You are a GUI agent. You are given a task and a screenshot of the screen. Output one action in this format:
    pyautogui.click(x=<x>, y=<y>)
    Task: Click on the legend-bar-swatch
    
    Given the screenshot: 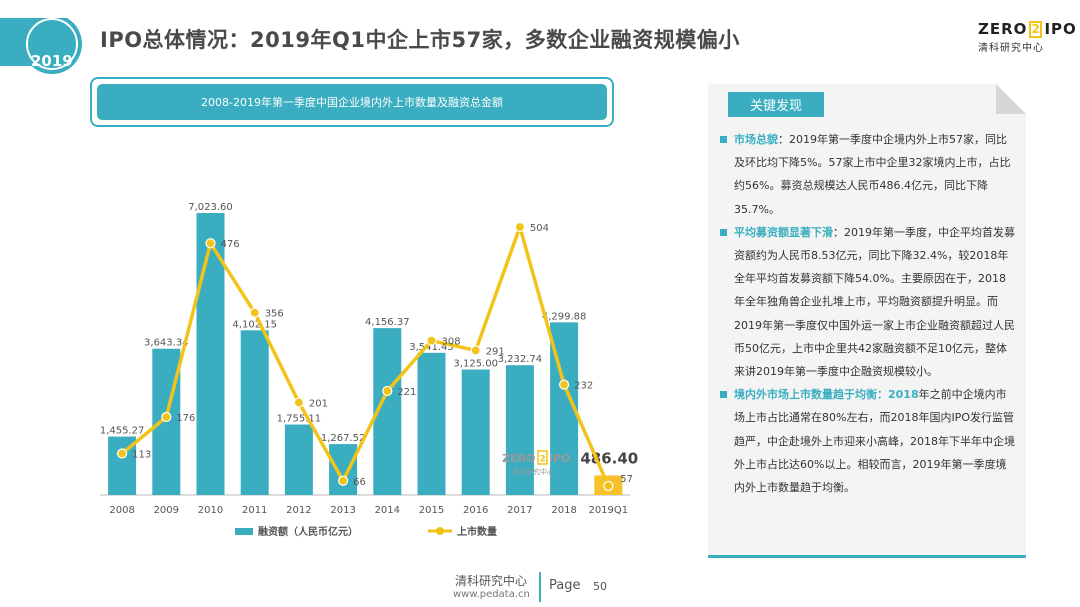 What is the action you would take?
    pyautogui.click(x=244, y=531)
    